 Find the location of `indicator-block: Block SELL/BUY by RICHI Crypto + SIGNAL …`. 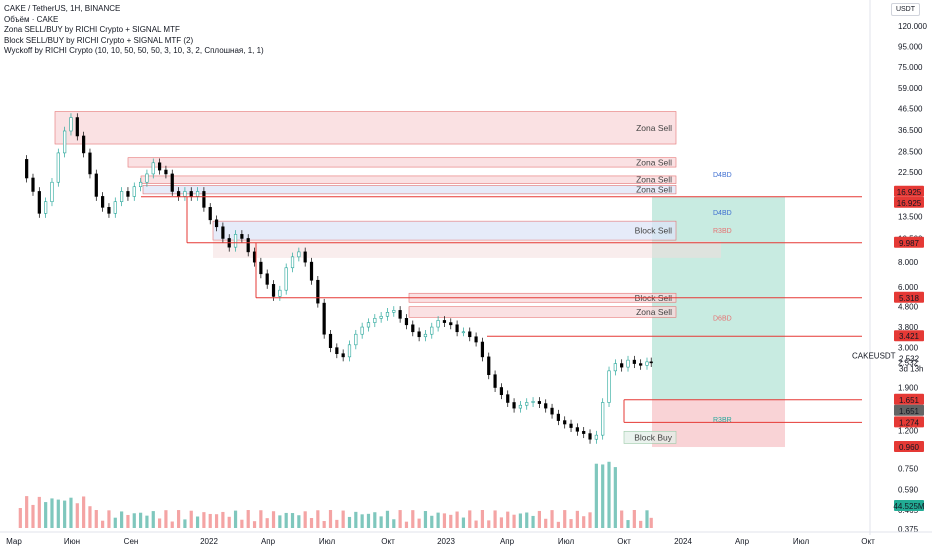

indicator-block: Block SELL/BUY by RICHI Crypto + SIGNAL … is located at coordinates (99, 40).